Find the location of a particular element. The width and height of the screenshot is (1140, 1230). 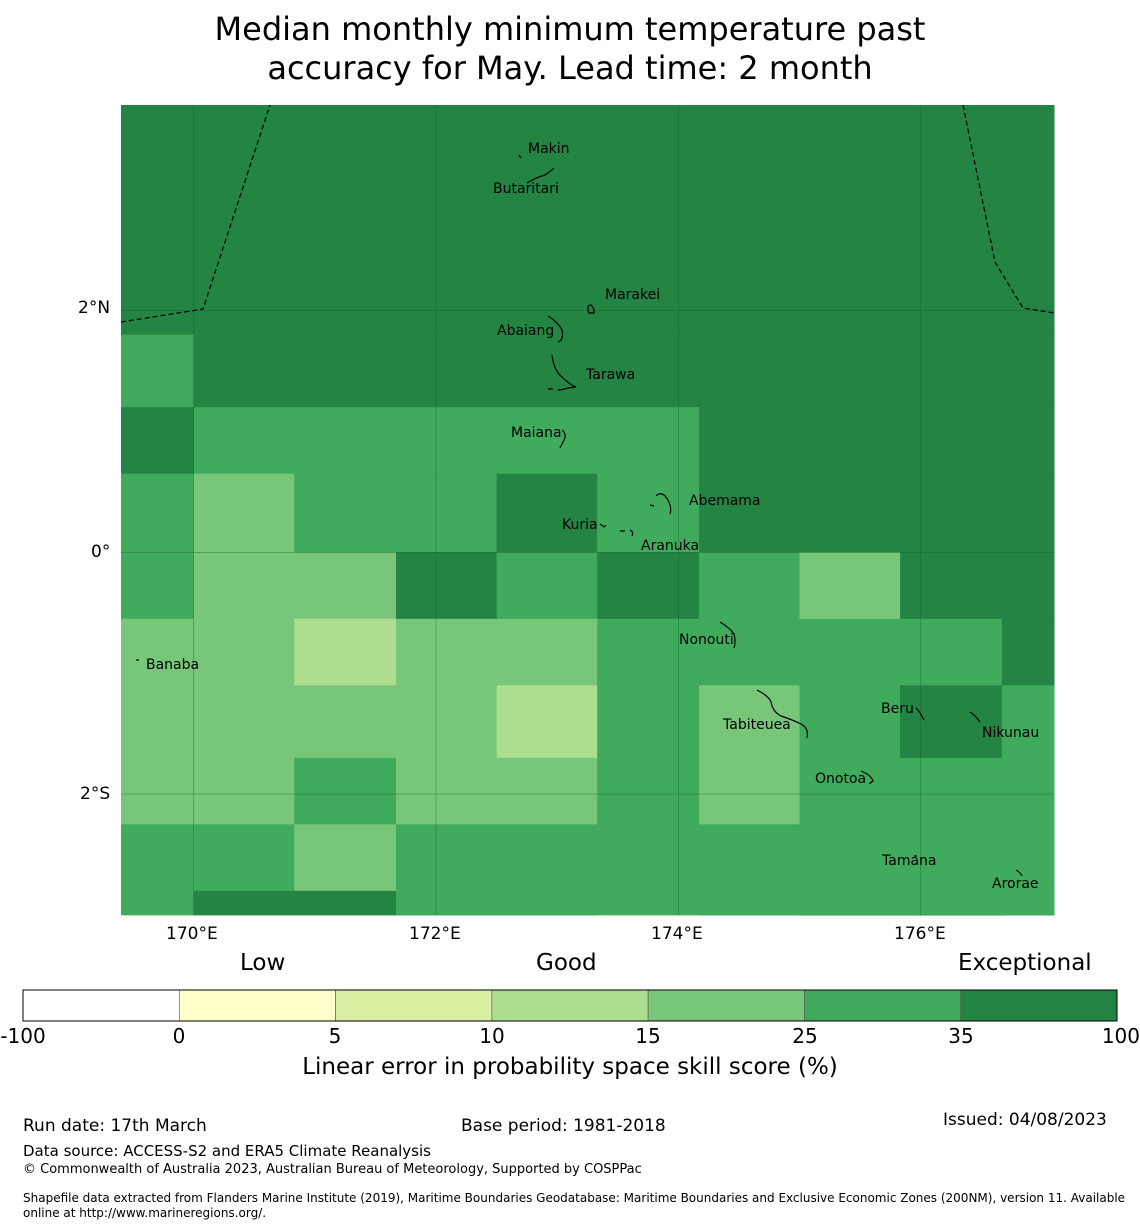

place-label-butaritari: Butaritari is located at coordinates (526, 189).